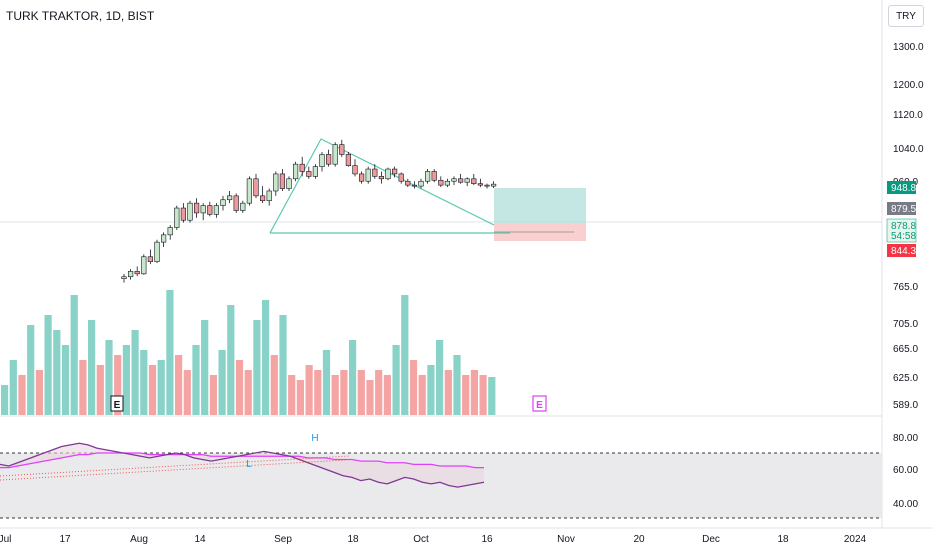  Describe the element at coordinates (639, 539) in the screenshot. I see `time-label: 20` at that location.